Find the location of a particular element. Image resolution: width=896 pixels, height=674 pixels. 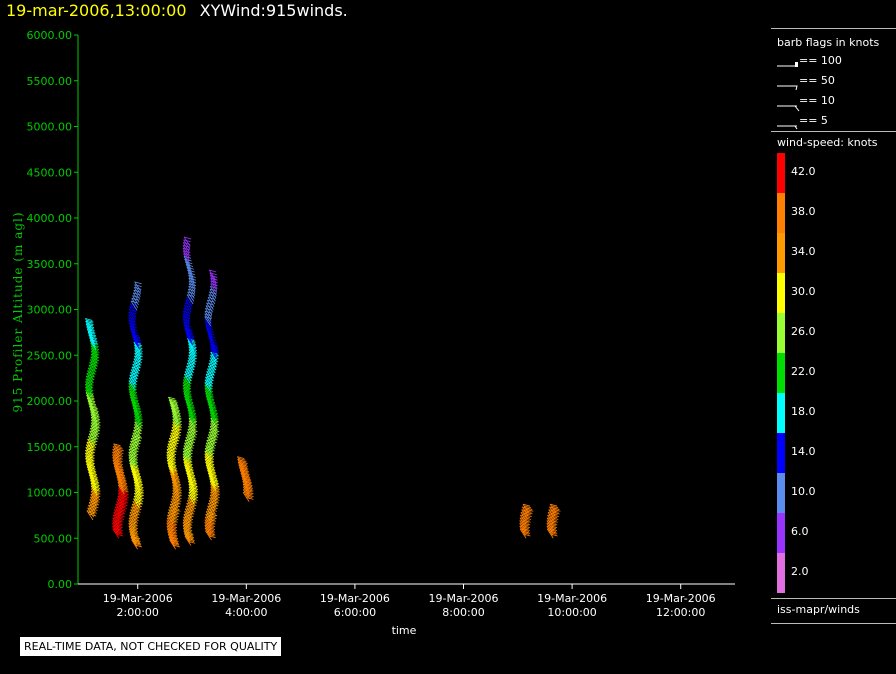

colorbar-label: 42.0 is located at coordinates (803, 171).